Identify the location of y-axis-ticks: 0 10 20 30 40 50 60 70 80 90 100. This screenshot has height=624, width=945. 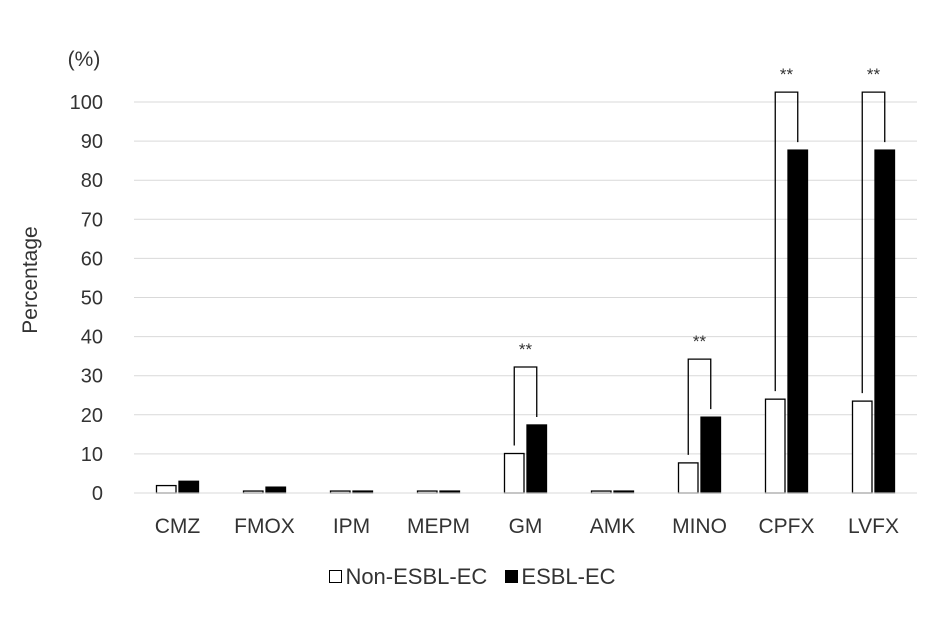
(86, 298).